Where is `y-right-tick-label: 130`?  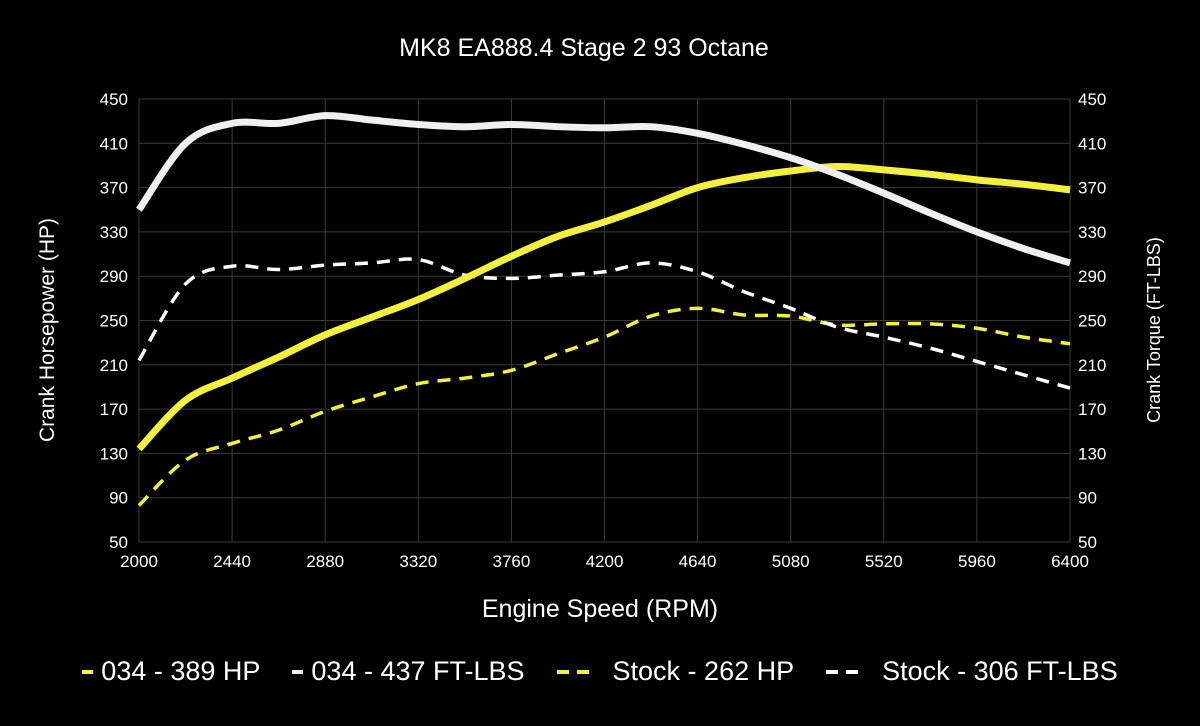
y-right-tick-label: 130 is located at coordinates (1092, 453).